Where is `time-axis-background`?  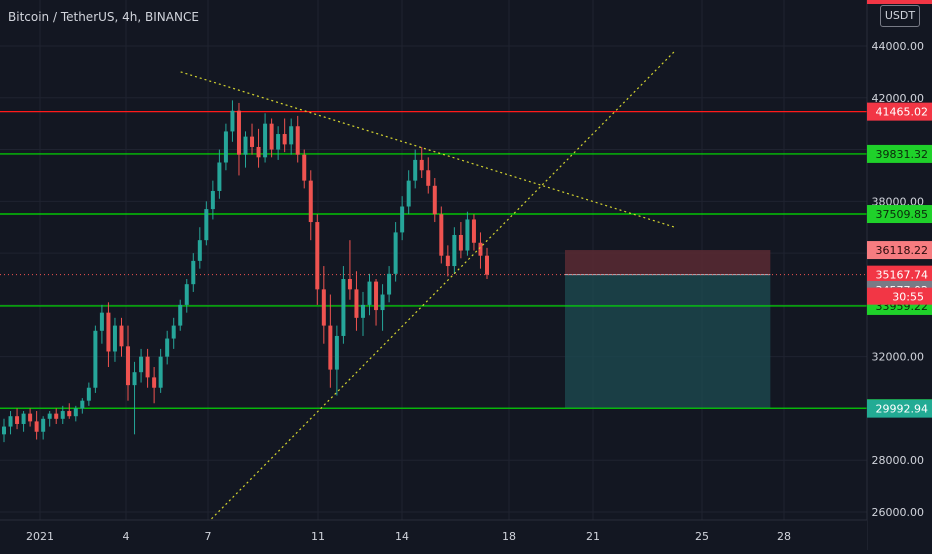
time-axis-background is located at coordinates (433, 535).